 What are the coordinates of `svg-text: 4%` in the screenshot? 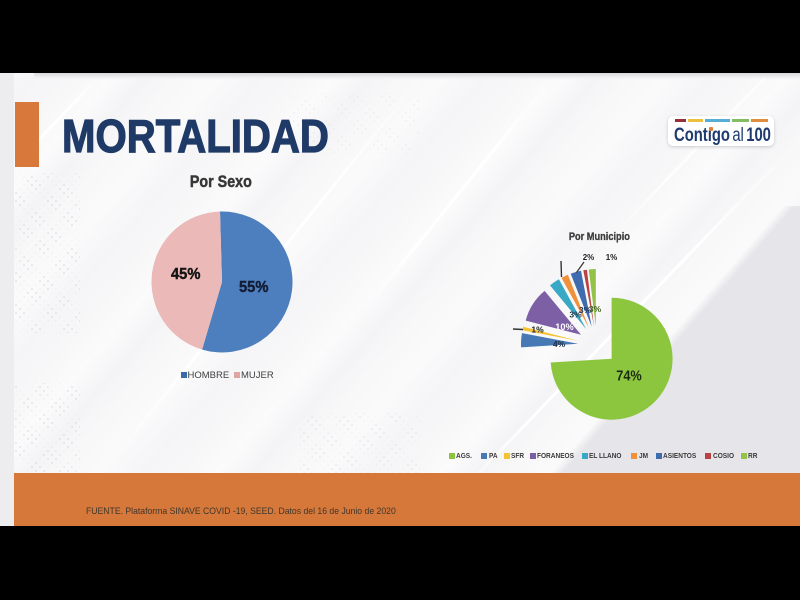 It's located at (559, 344).